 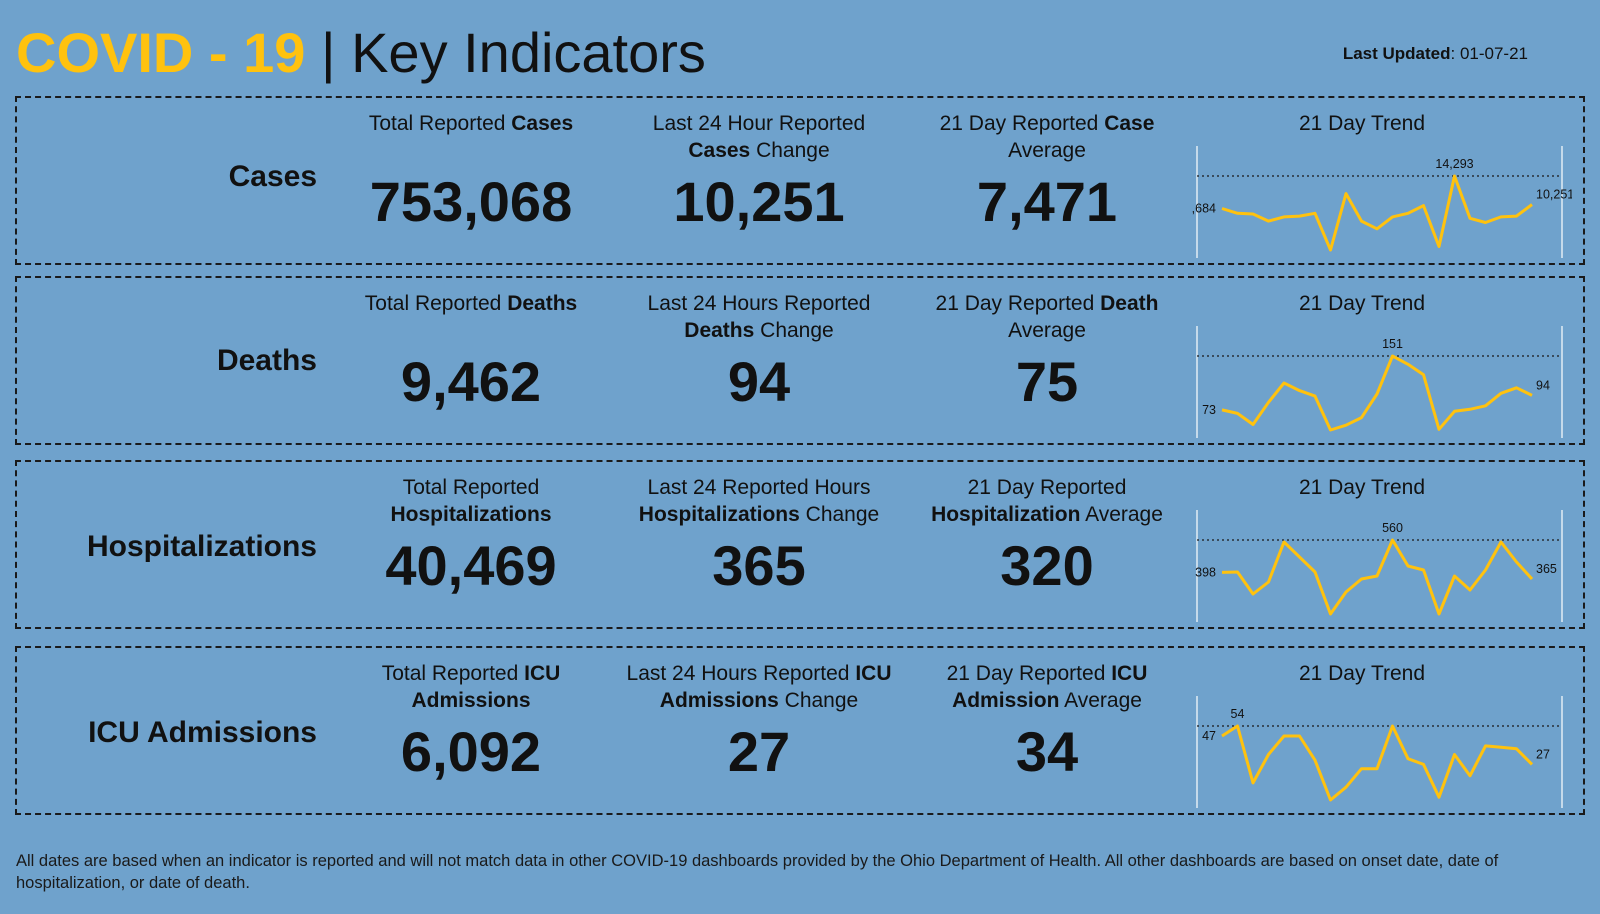 What do you see at coordinates (1205, 572) in the screenshot?
I see `first-value-label: 398` at bounding box center [1205, 572].